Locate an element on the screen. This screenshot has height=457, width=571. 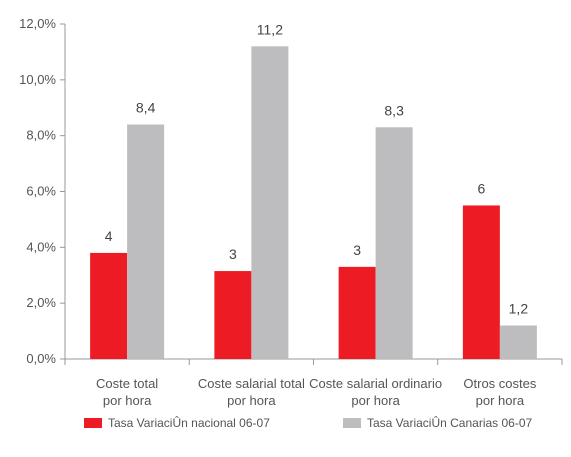
data-label: 8,3 is located at coordinates (394, 110).